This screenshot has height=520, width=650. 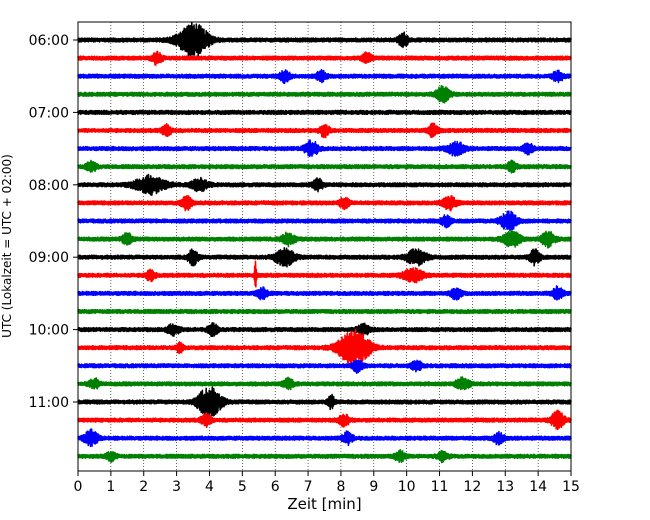 I want to click on x-axis-label: Zeit [min], so click(x=324, y=504).